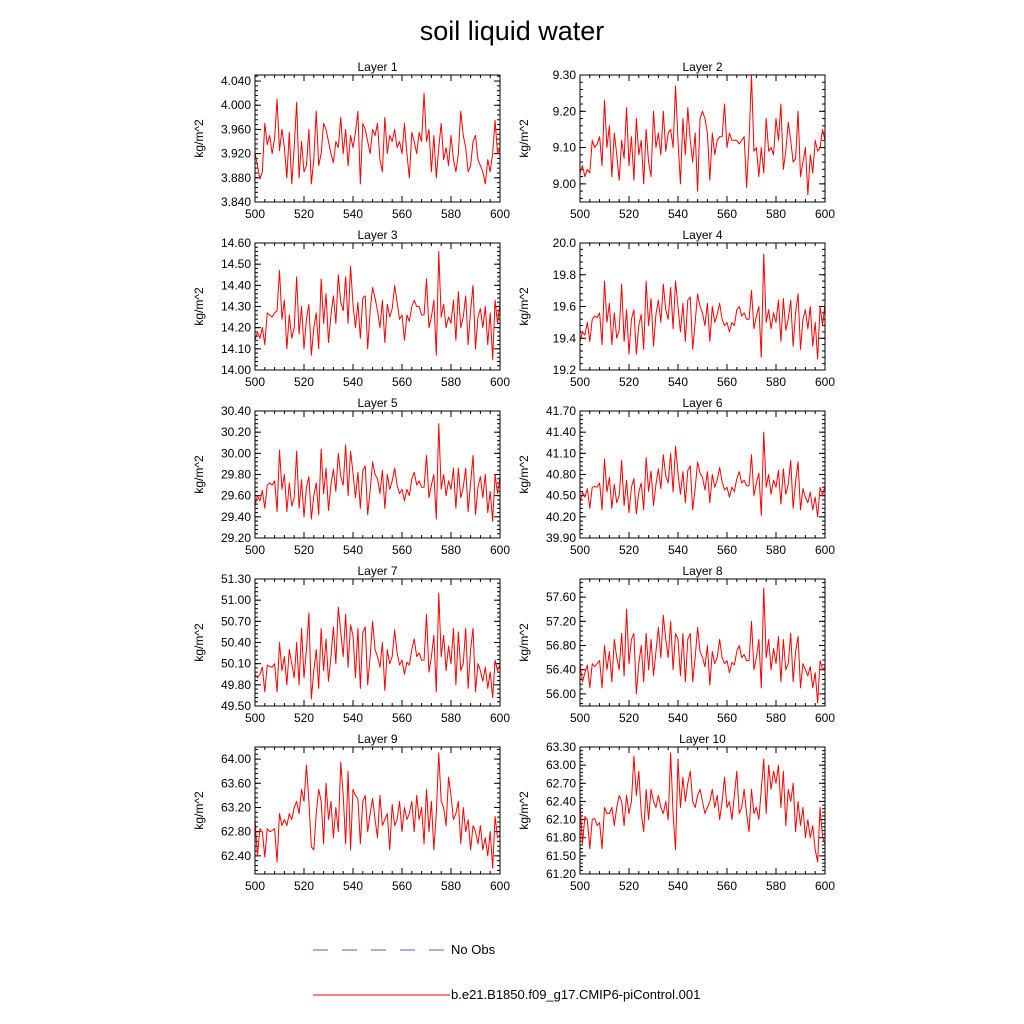 This screenshot has height=1024, width=1024. Describe the element at coordinates (825, 718) in the screenshot. I see `layer-8-x-tick-label: 600` at that location.